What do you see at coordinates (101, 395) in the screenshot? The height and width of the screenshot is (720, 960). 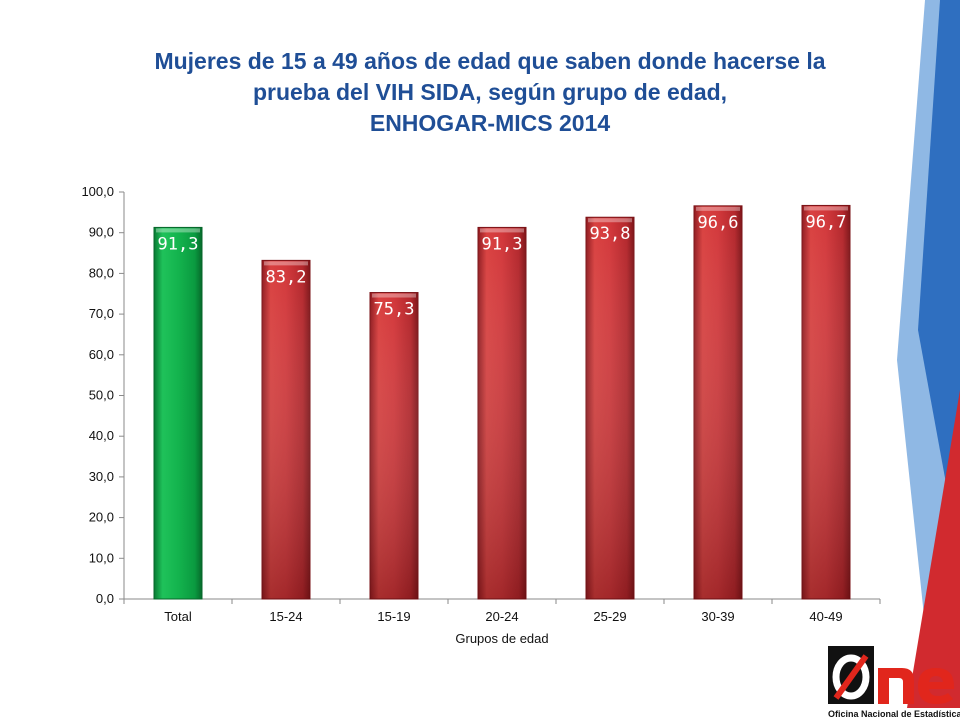 I see `y-tick-label: 50,0` at bounding box center [101, 395].